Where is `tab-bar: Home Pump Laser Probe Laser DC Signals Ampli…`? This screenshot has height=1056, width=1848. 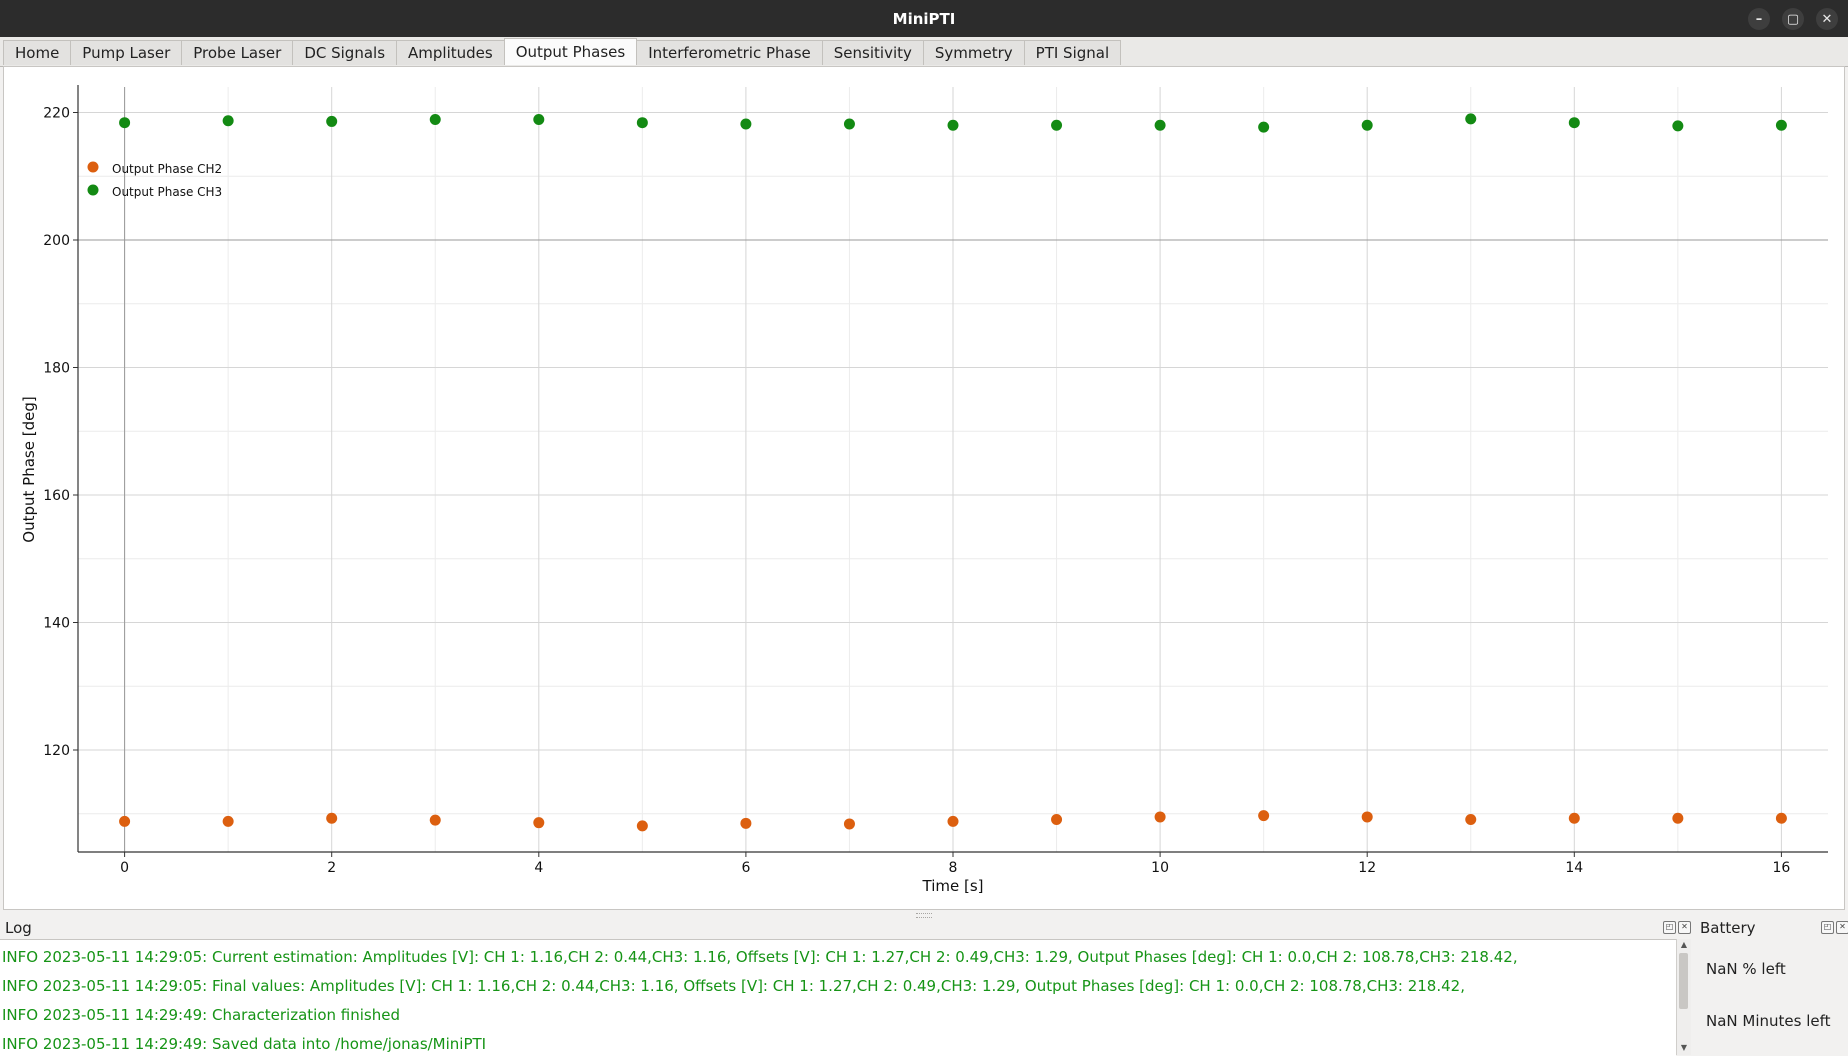 tab-bar: Home Pump Laser Probe Laser DC Signals Ampli… is located at coordinates (924, 52).